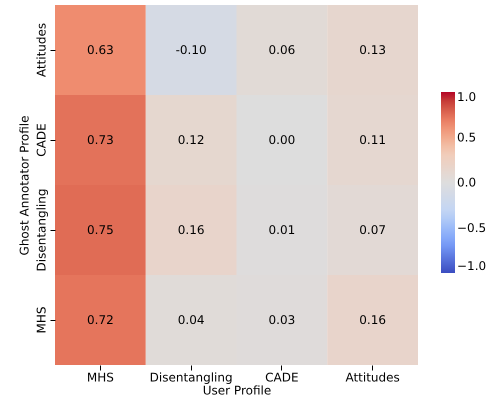 The image size is (499, 405). I want to click on data-label: 0.00, so click(282, 140).